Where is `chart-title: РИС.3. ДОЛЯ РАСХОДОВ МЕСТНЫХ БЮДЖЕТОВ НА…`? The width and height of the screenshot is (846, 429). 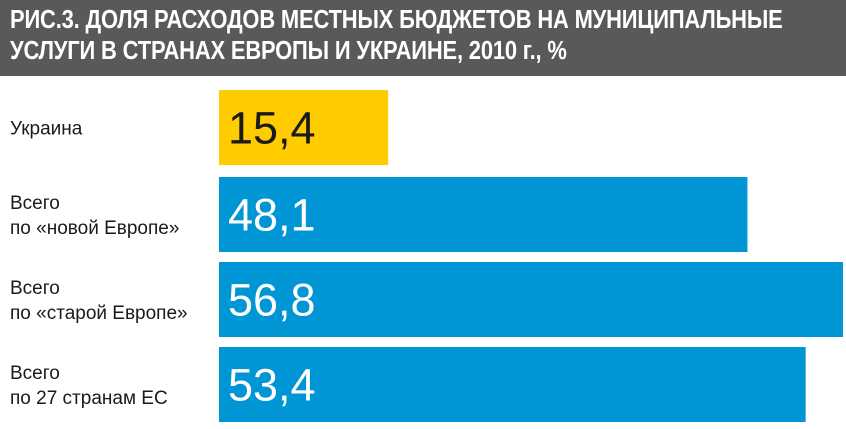 chart-title: РИС.3. ДОЛЯ РАСХОДОВ МЕСТНЫХ БЮДЖЕТОВ НА… is located at coordinates (396, 35).